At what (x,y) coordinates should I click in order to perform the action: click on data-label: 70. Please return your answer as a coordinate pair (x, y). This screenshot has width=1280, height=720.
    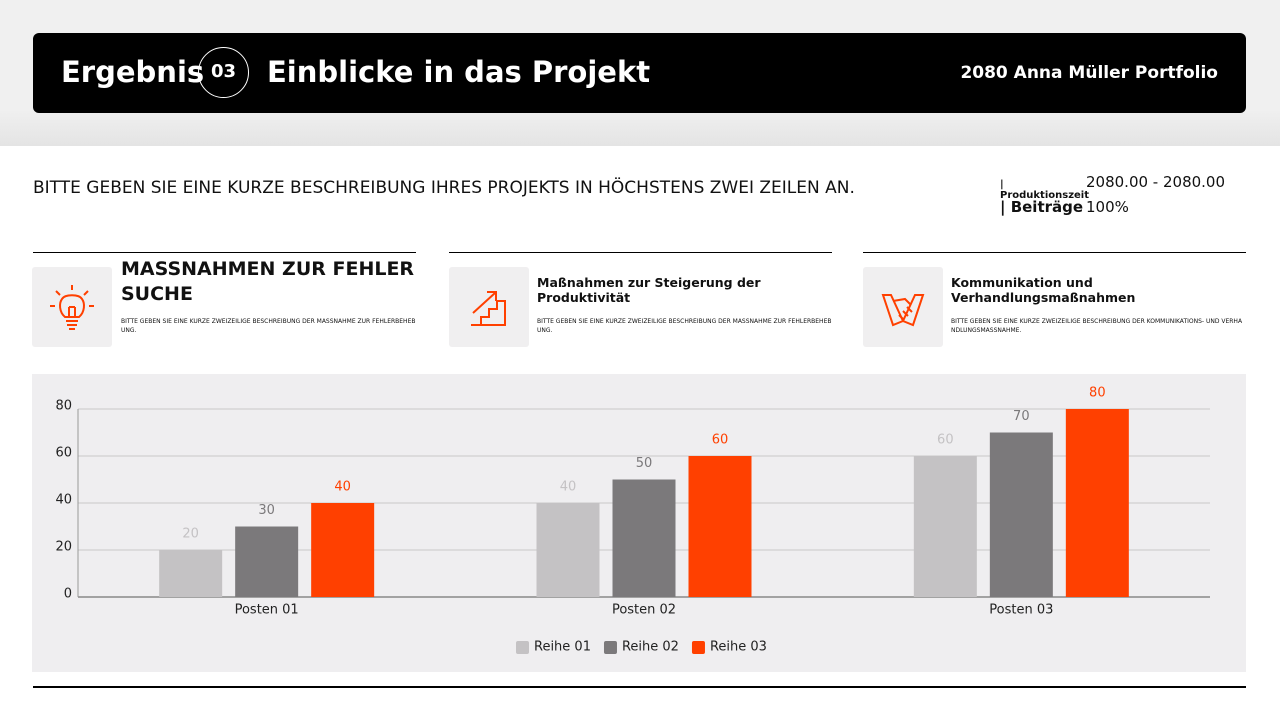
    Looking at the image, I should click on (1021, 416).